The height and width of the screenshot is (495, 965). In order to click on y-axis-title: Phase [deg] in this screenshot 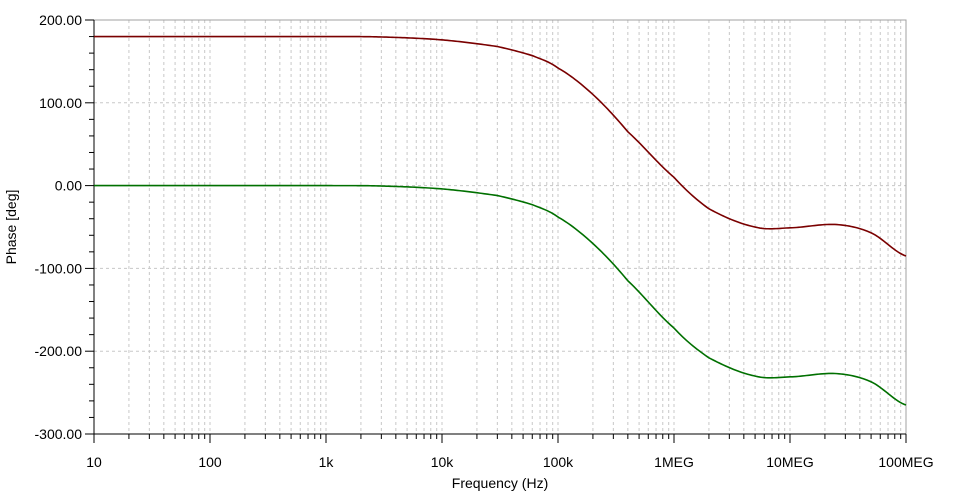, I will do `click(11, 227)`.